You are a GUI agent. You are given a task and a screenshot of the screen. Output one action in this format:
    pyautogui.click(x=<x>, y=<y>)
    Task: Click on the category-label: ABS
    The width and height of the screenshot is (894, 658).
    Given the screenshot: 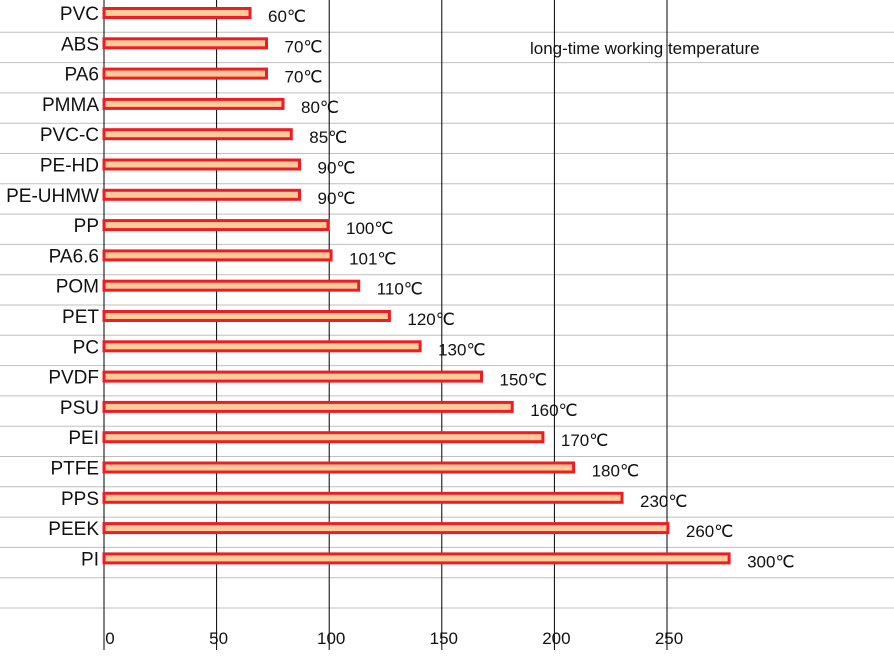 What is the action you would take?
    pyautogui.click(x=80, y=44)
    